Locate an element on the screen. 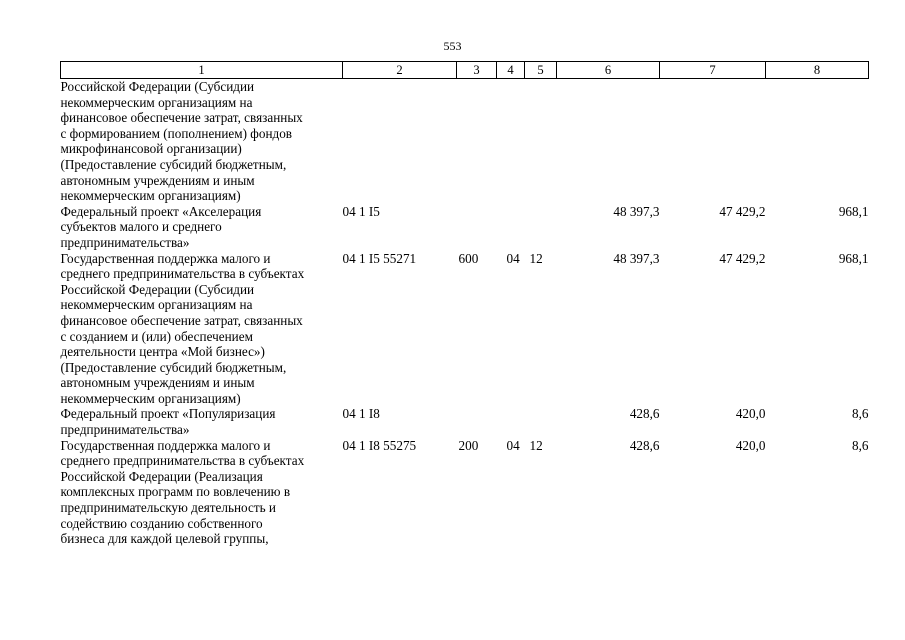  column-header-5: 5 is located at coordinates (540, 70).